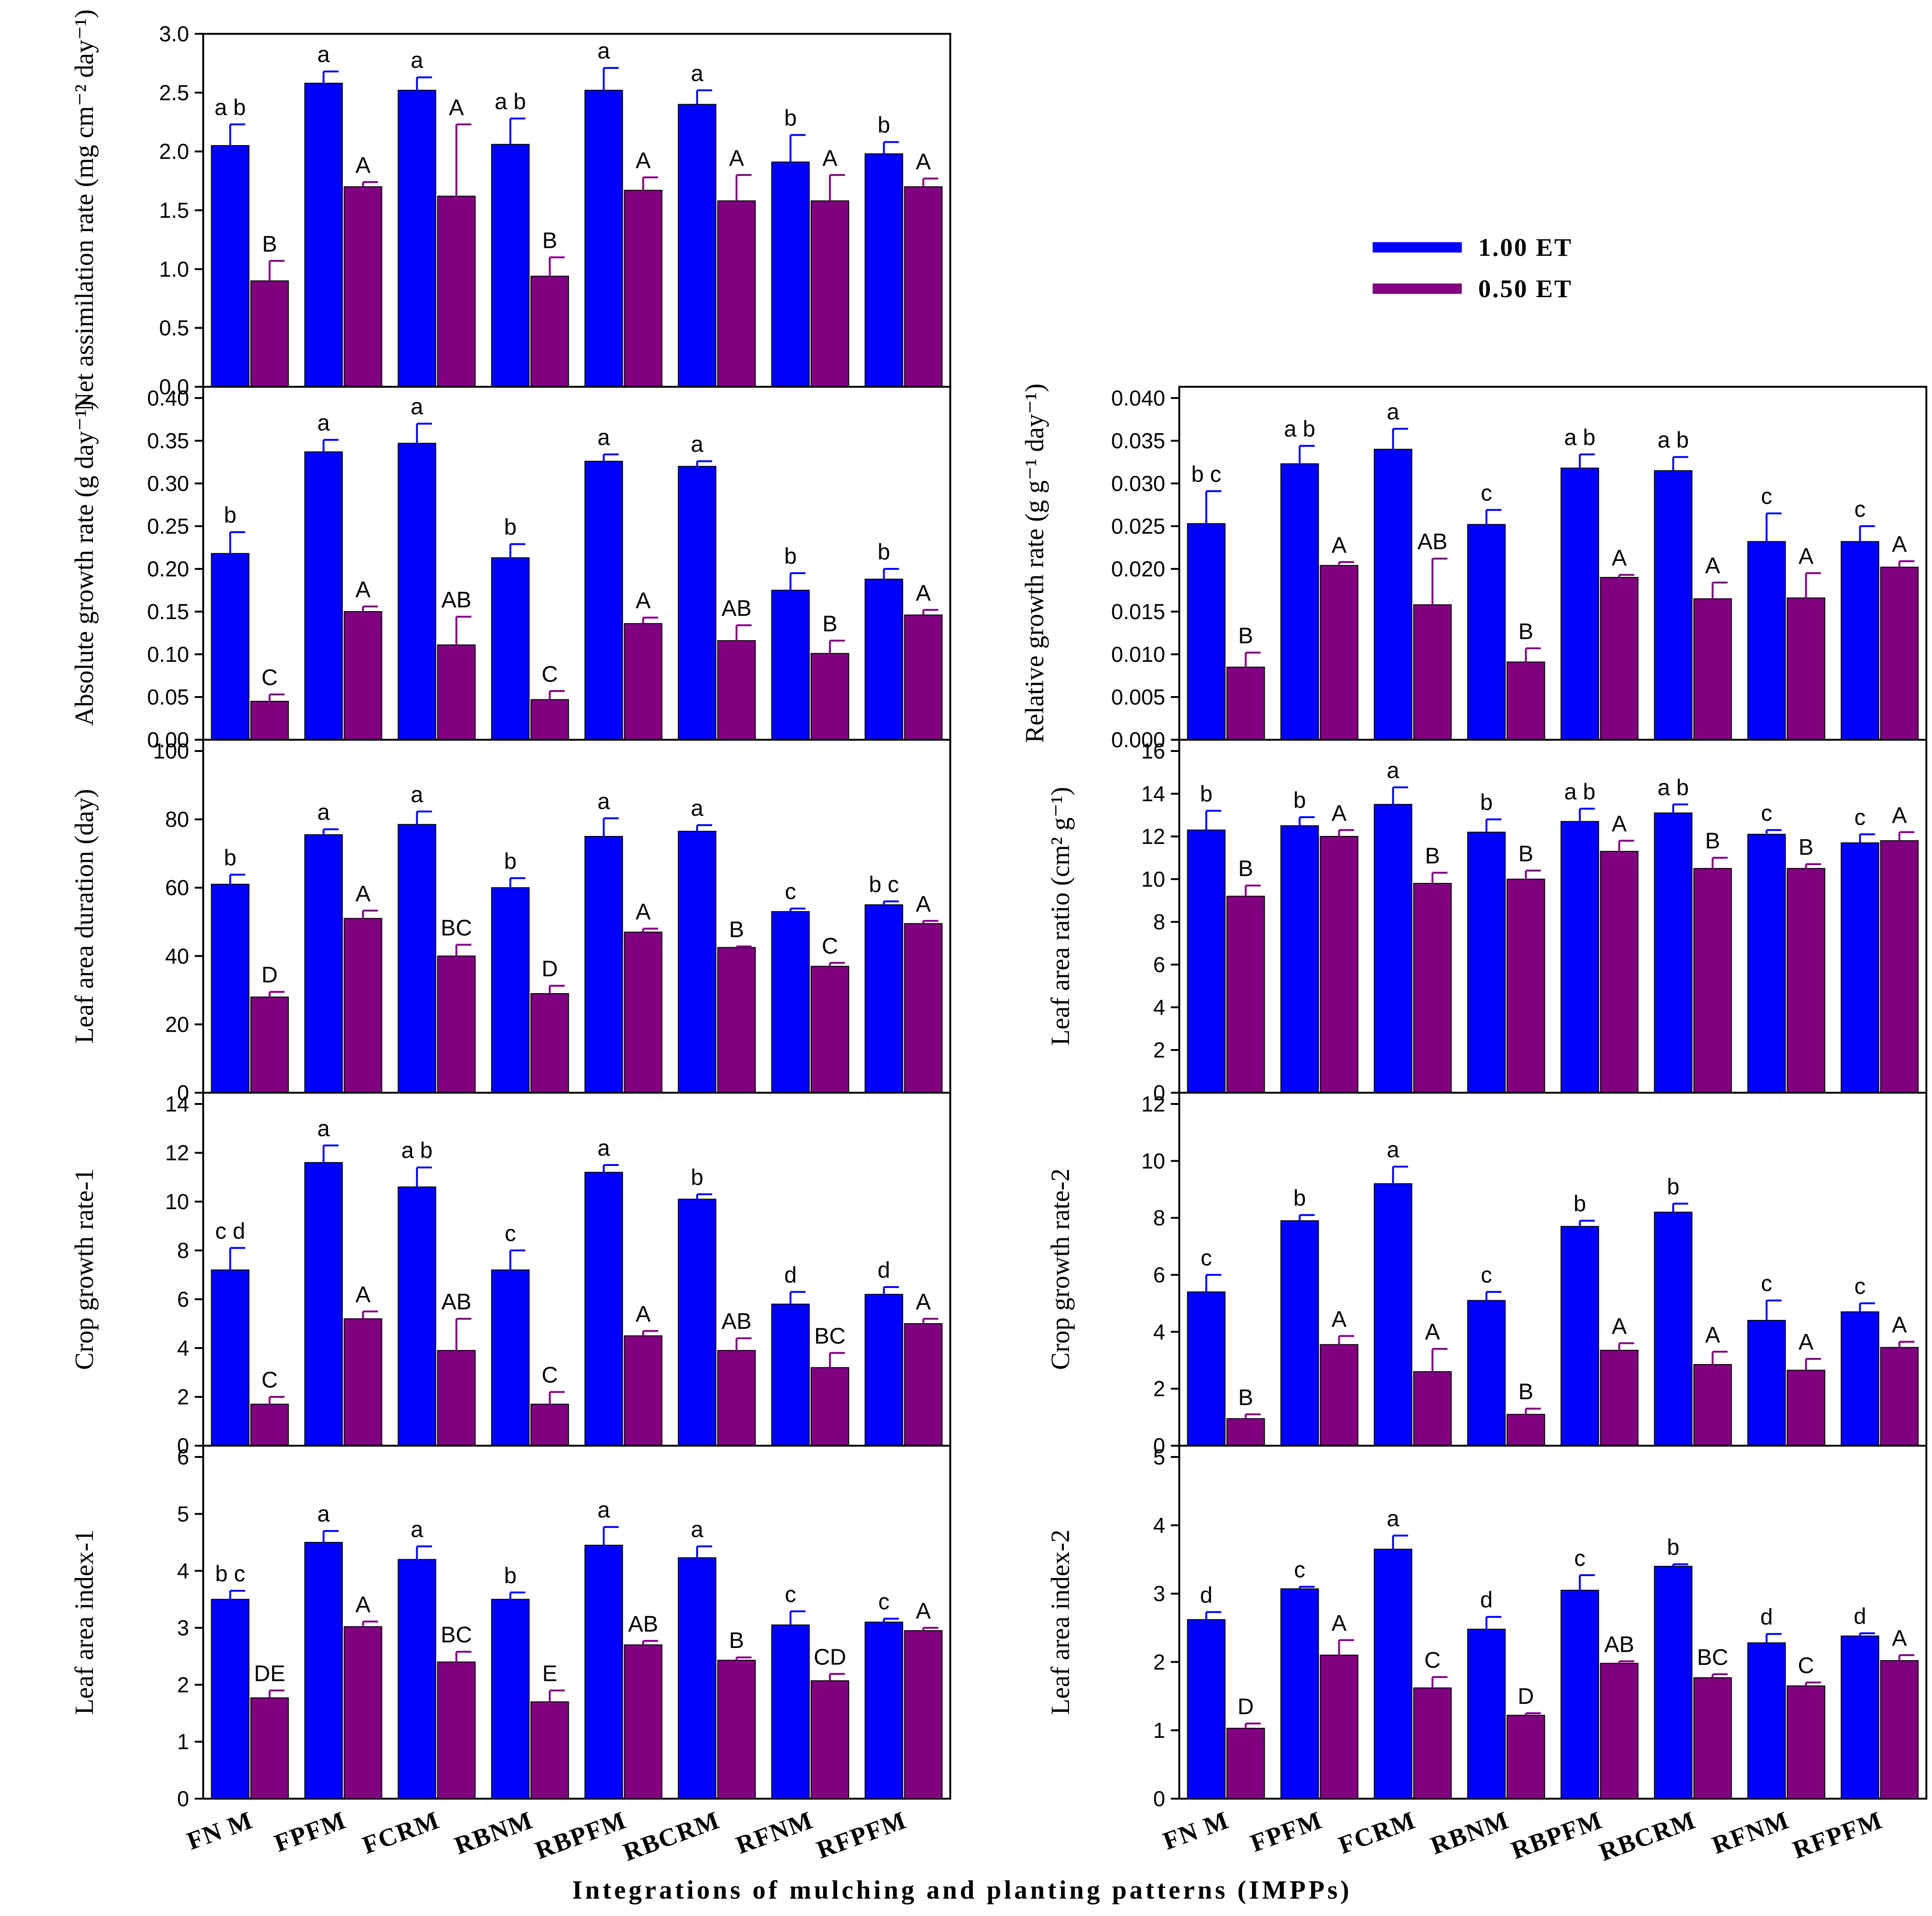 This screenshot has height=1916, width=1932. Describe the element at coordinates (1619, 1644) in the screenshot. I see `letter-lai2-s2-4: AB` at that location.